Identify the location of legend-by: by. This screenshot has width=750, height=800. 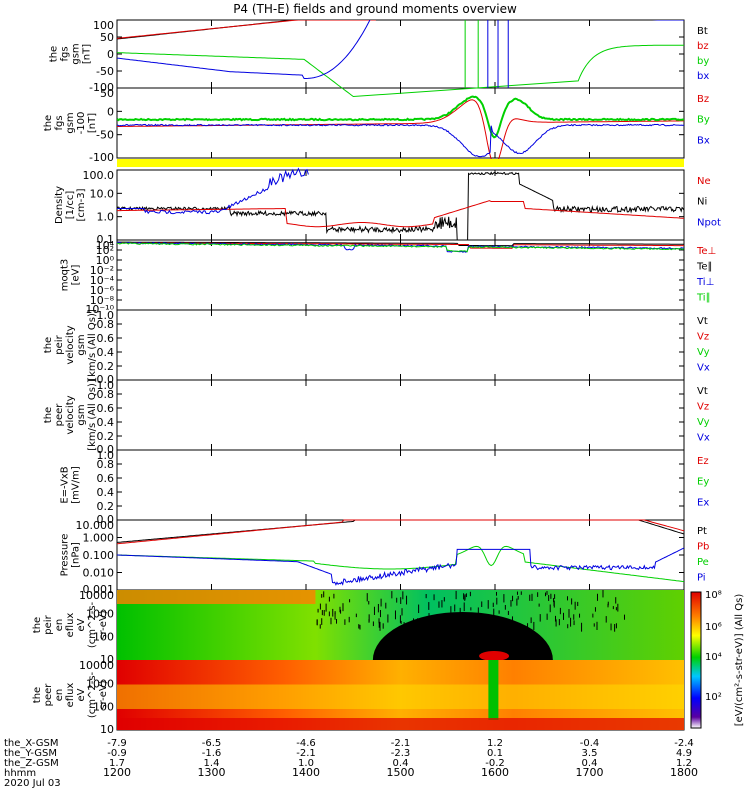
(703, 61).